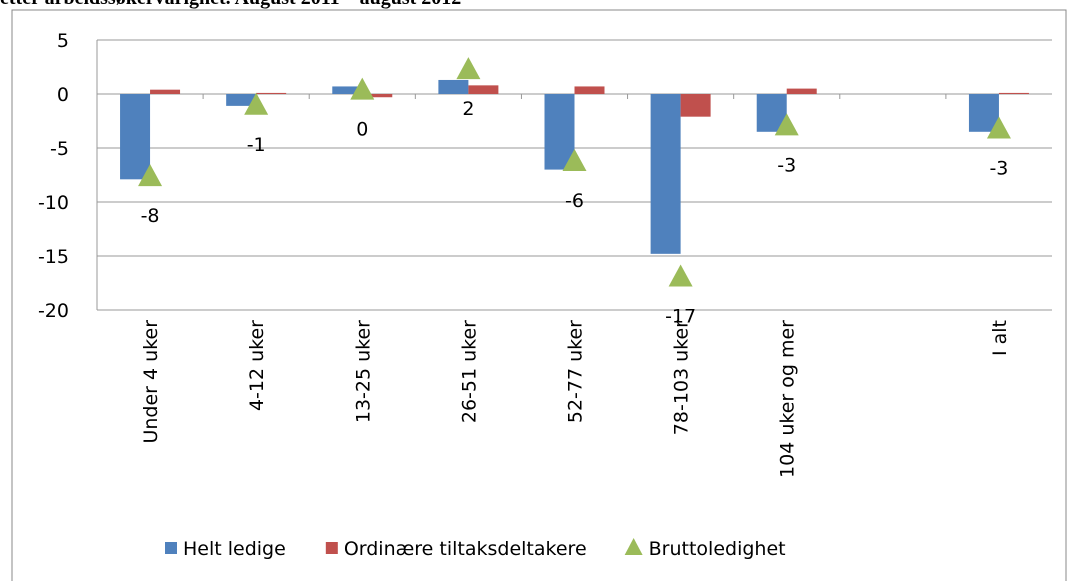  What do you see at coordinates (63, 95) in the screenshot?
I see `y-tick-label: 0` at bounding box center [63, 95].